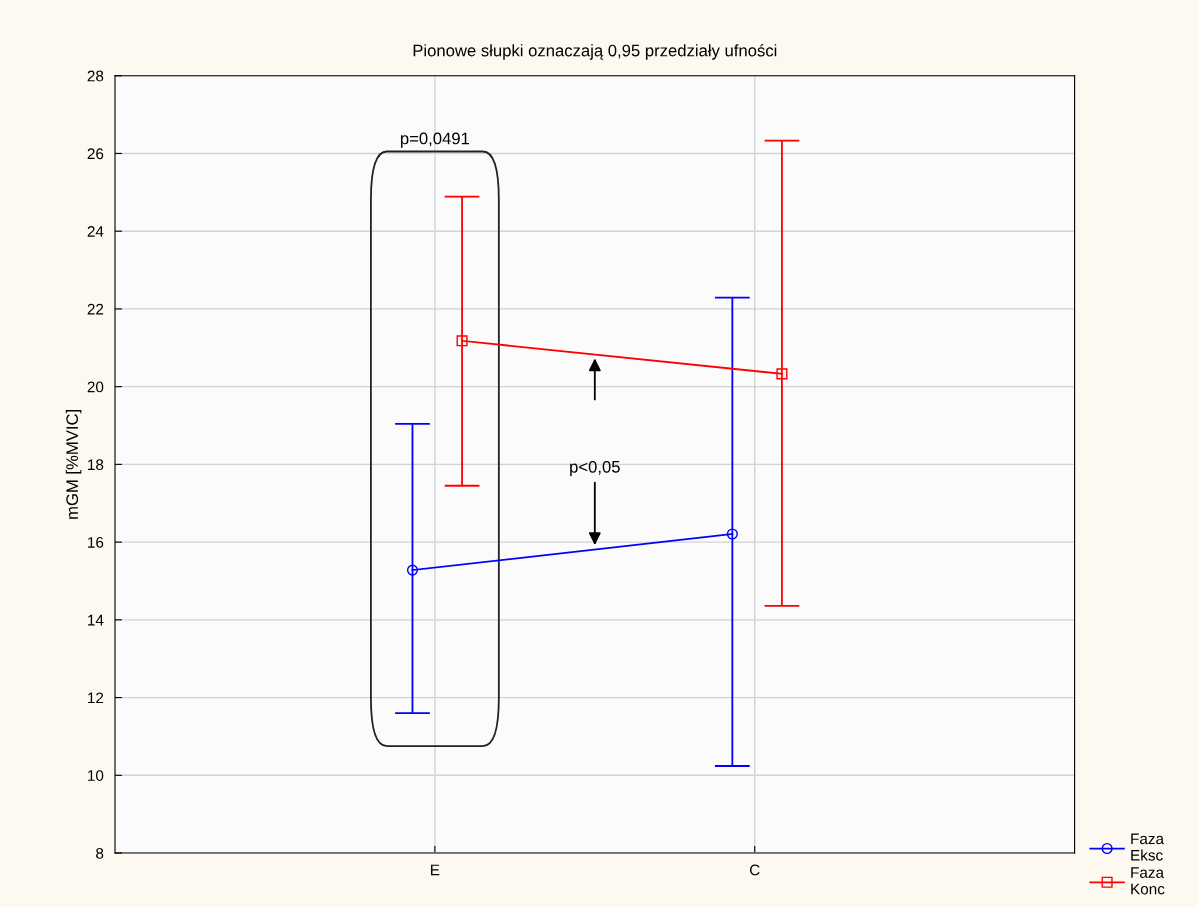  Describe the element at coordinates (95, 387) in the screenshot. I see `y-tick-label: 20` at that location.